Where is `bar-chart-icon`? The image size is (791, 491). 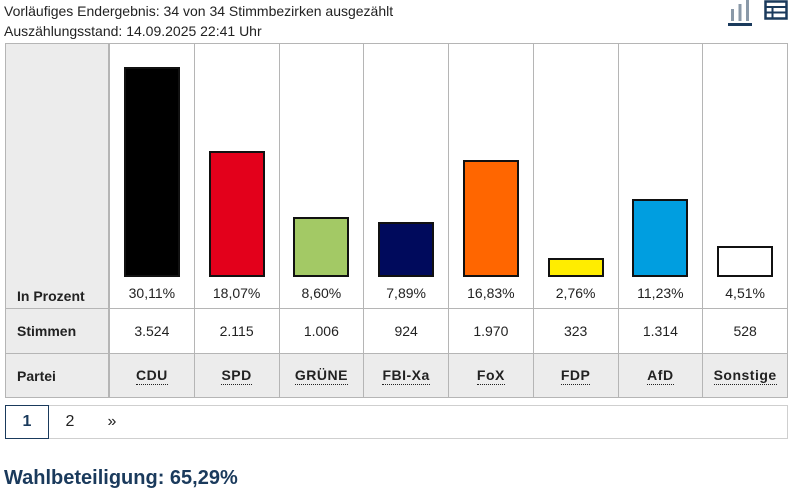 bar-chart-icon is located at coordinates (740, 13).